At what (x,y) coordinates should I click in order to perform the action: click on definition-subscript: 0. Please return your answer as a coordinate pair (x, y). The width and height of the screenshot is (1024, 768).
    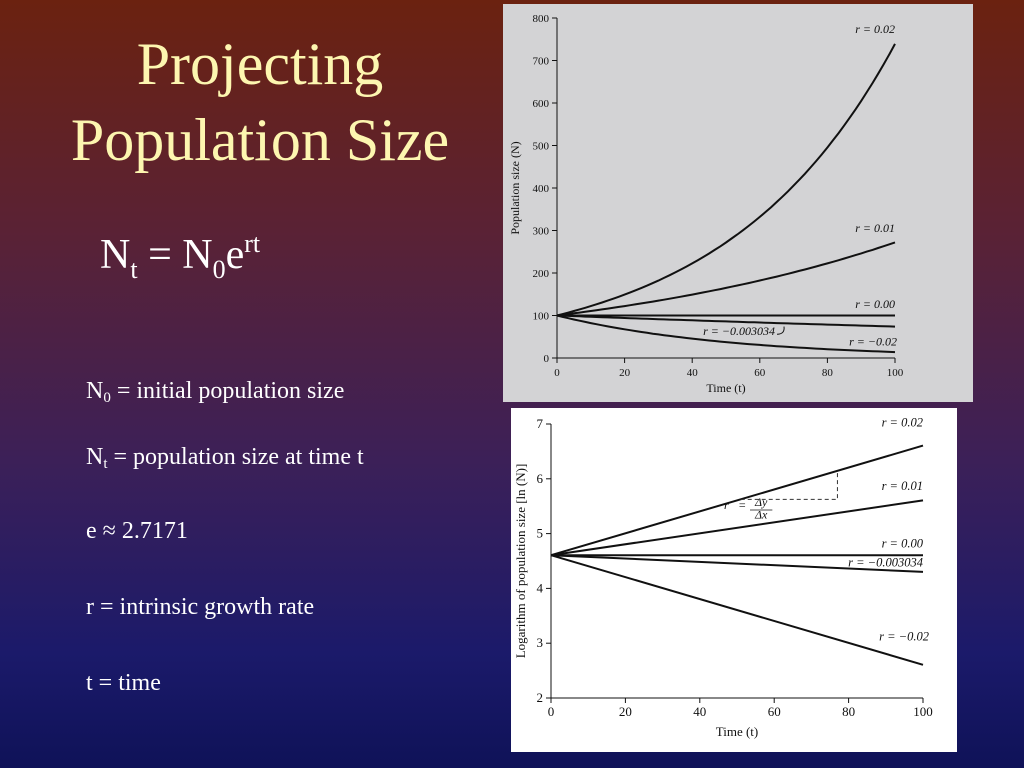
    Looking at the image, I should click on (107, 398).